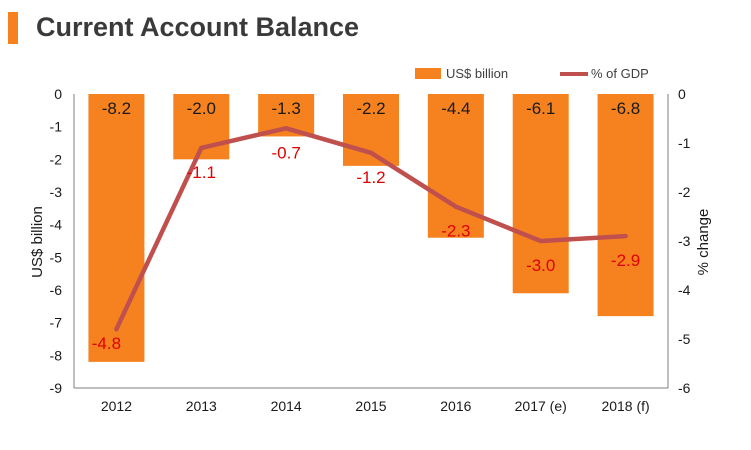 The image size is (751, 450). Describe the element at coordinates (56, 225) in the screenshot. I see `y-tick-label: -4` at that location.